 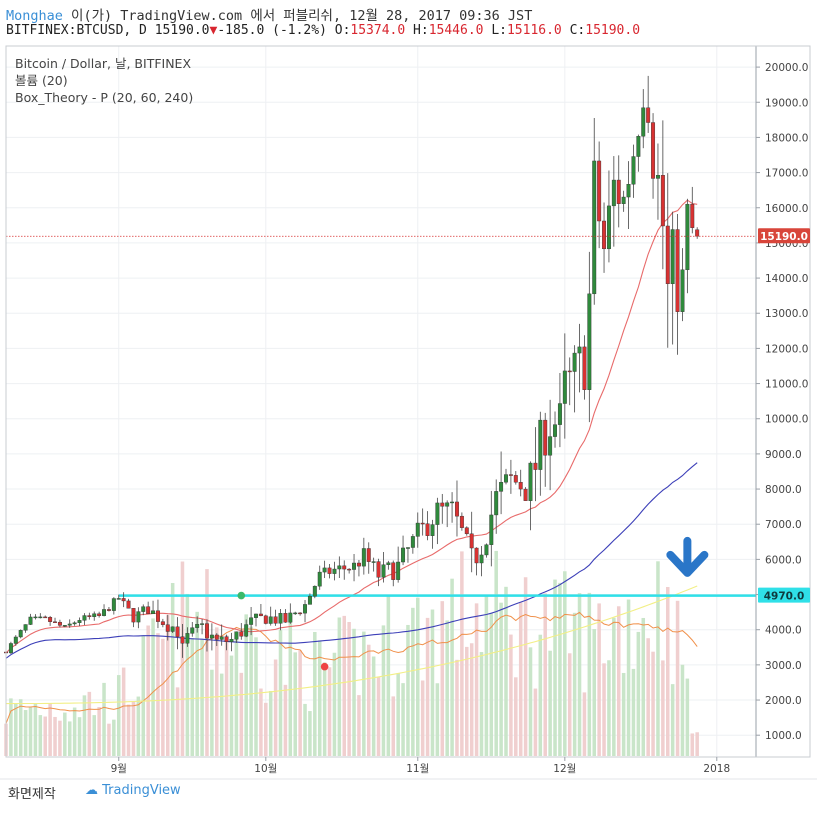 I want to click on level-price-tag: 4970.0, so click(x=784, y=597).